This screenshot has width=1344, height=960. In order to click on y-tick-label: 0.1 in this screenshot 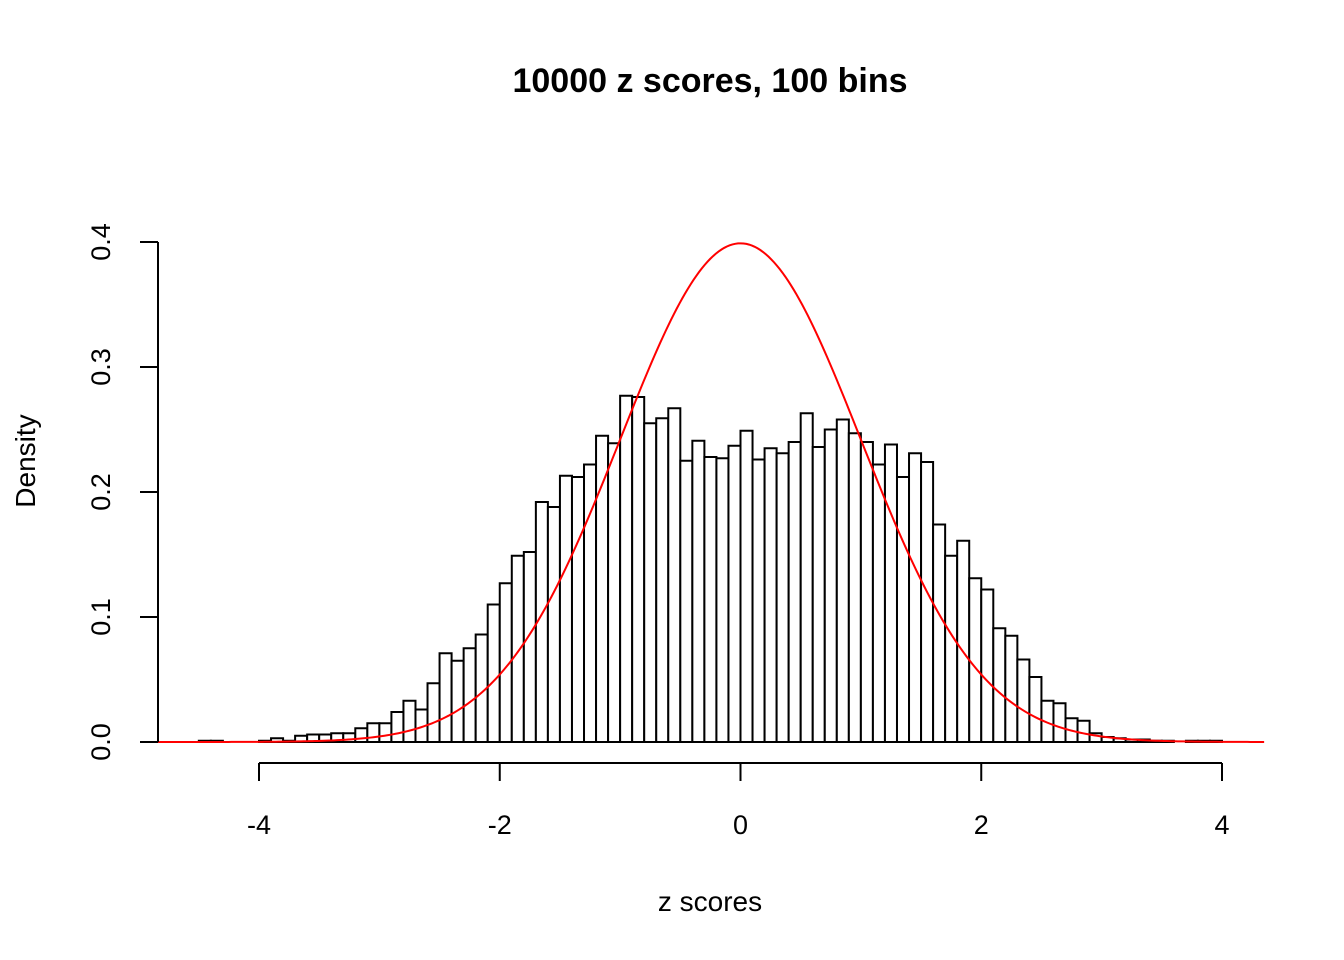, I will do `click(101, 617)`.